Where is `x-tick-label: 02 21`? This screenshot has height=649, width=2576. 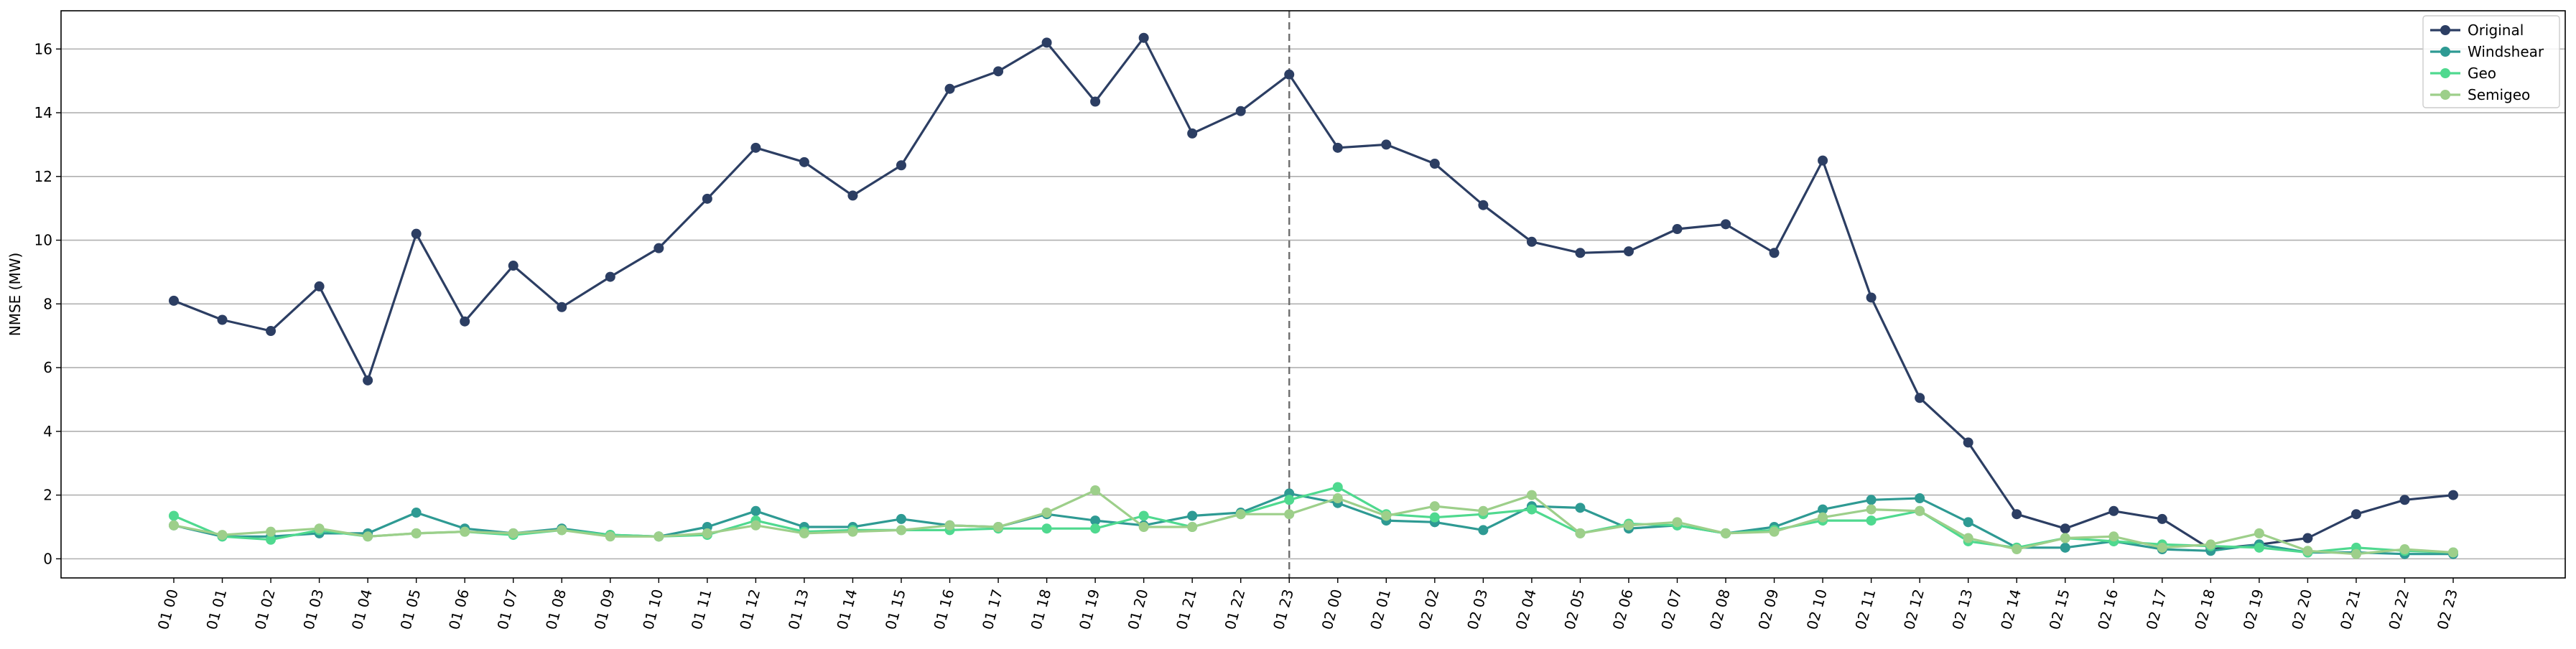
x-tick-label: 02 21 is located at coordinates (2350, 609).